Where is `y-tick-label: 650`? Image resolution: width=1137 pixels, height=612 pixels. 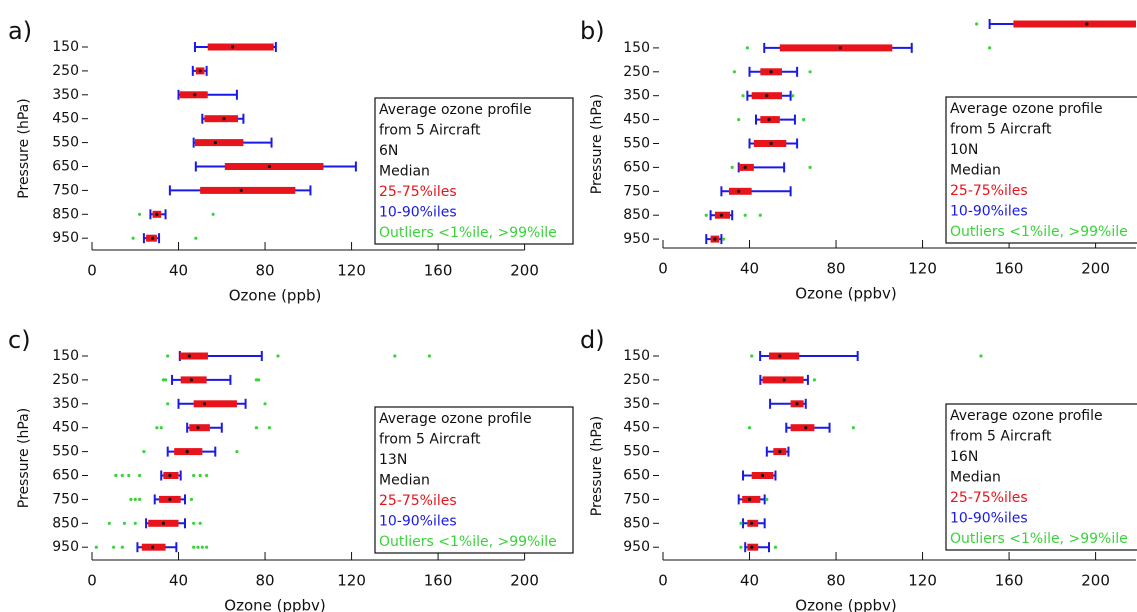
y-tick-label: 650 is located at coordinates (65, 167).